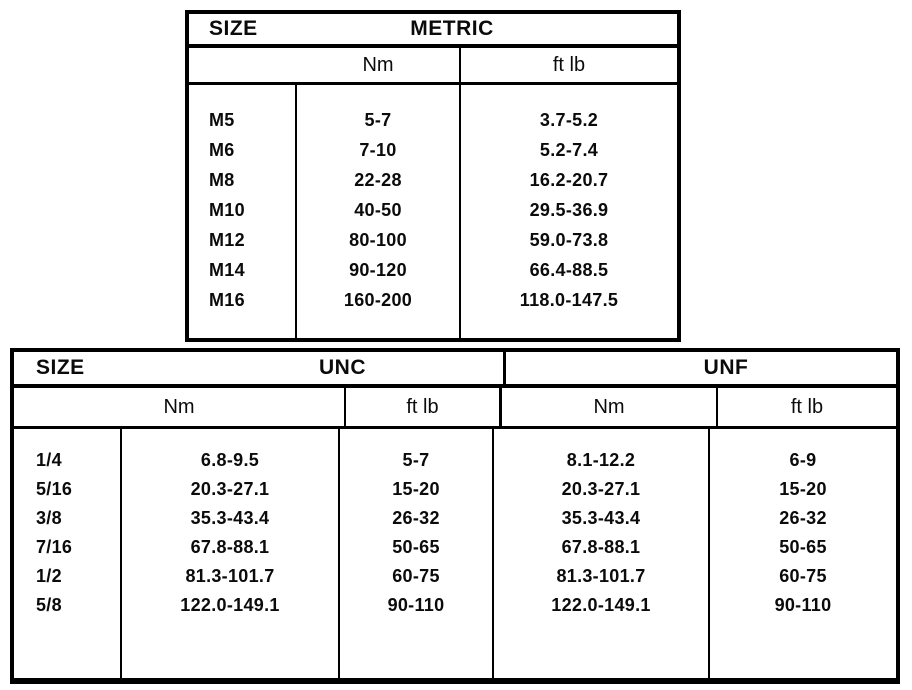 Image resolution: width=912 pixels, height=690 pixels. What do you see at coordinates (227, 210) in the screenshot?
I see `size-cell: M10` at bounding box center [227, 210].